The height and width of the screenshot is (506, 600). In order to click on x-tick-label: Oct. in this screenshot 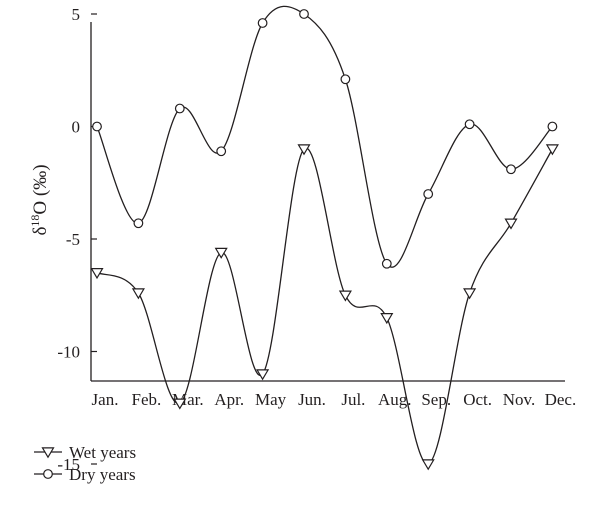, I will do `click(477, 399)`.